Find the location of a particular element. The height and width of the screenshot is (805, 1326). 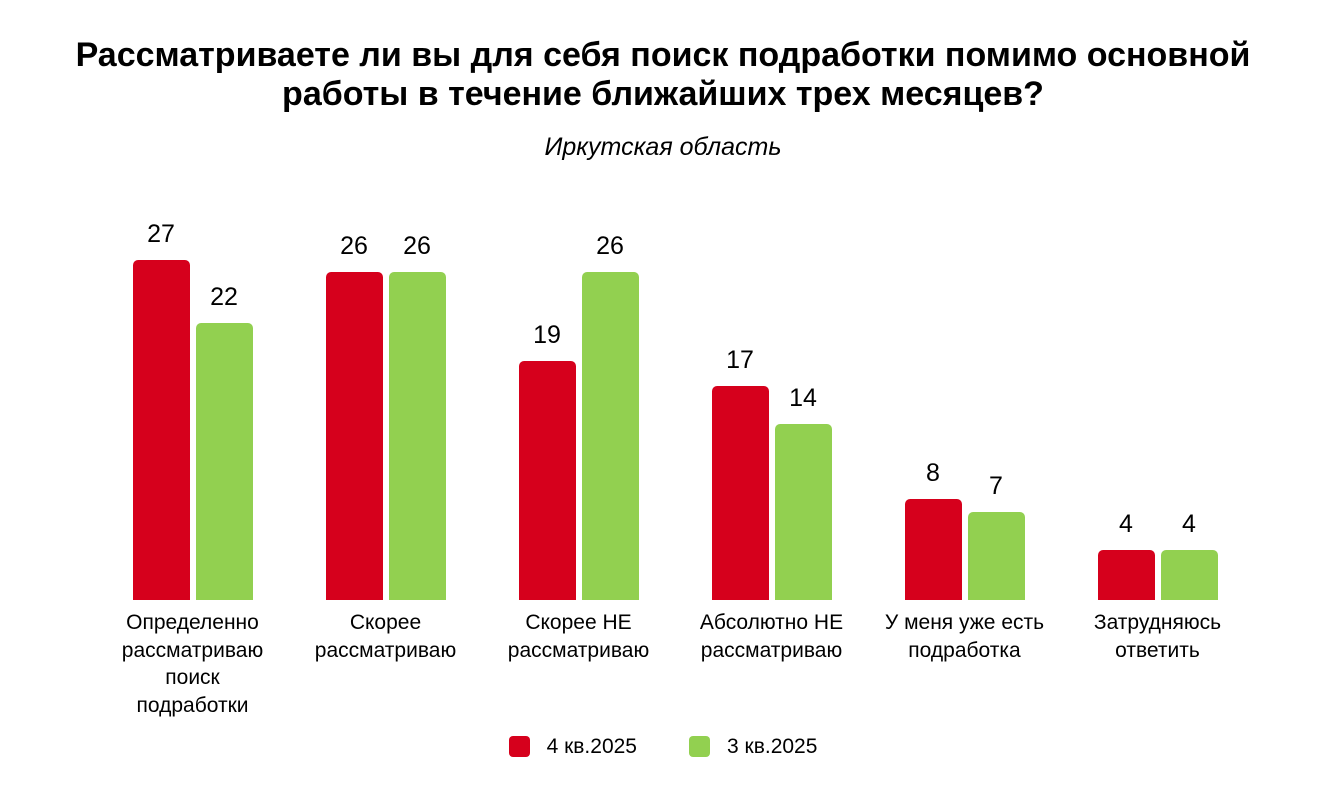

bar-cell-q3-2025: 7 is located at coordinates (996, 536).